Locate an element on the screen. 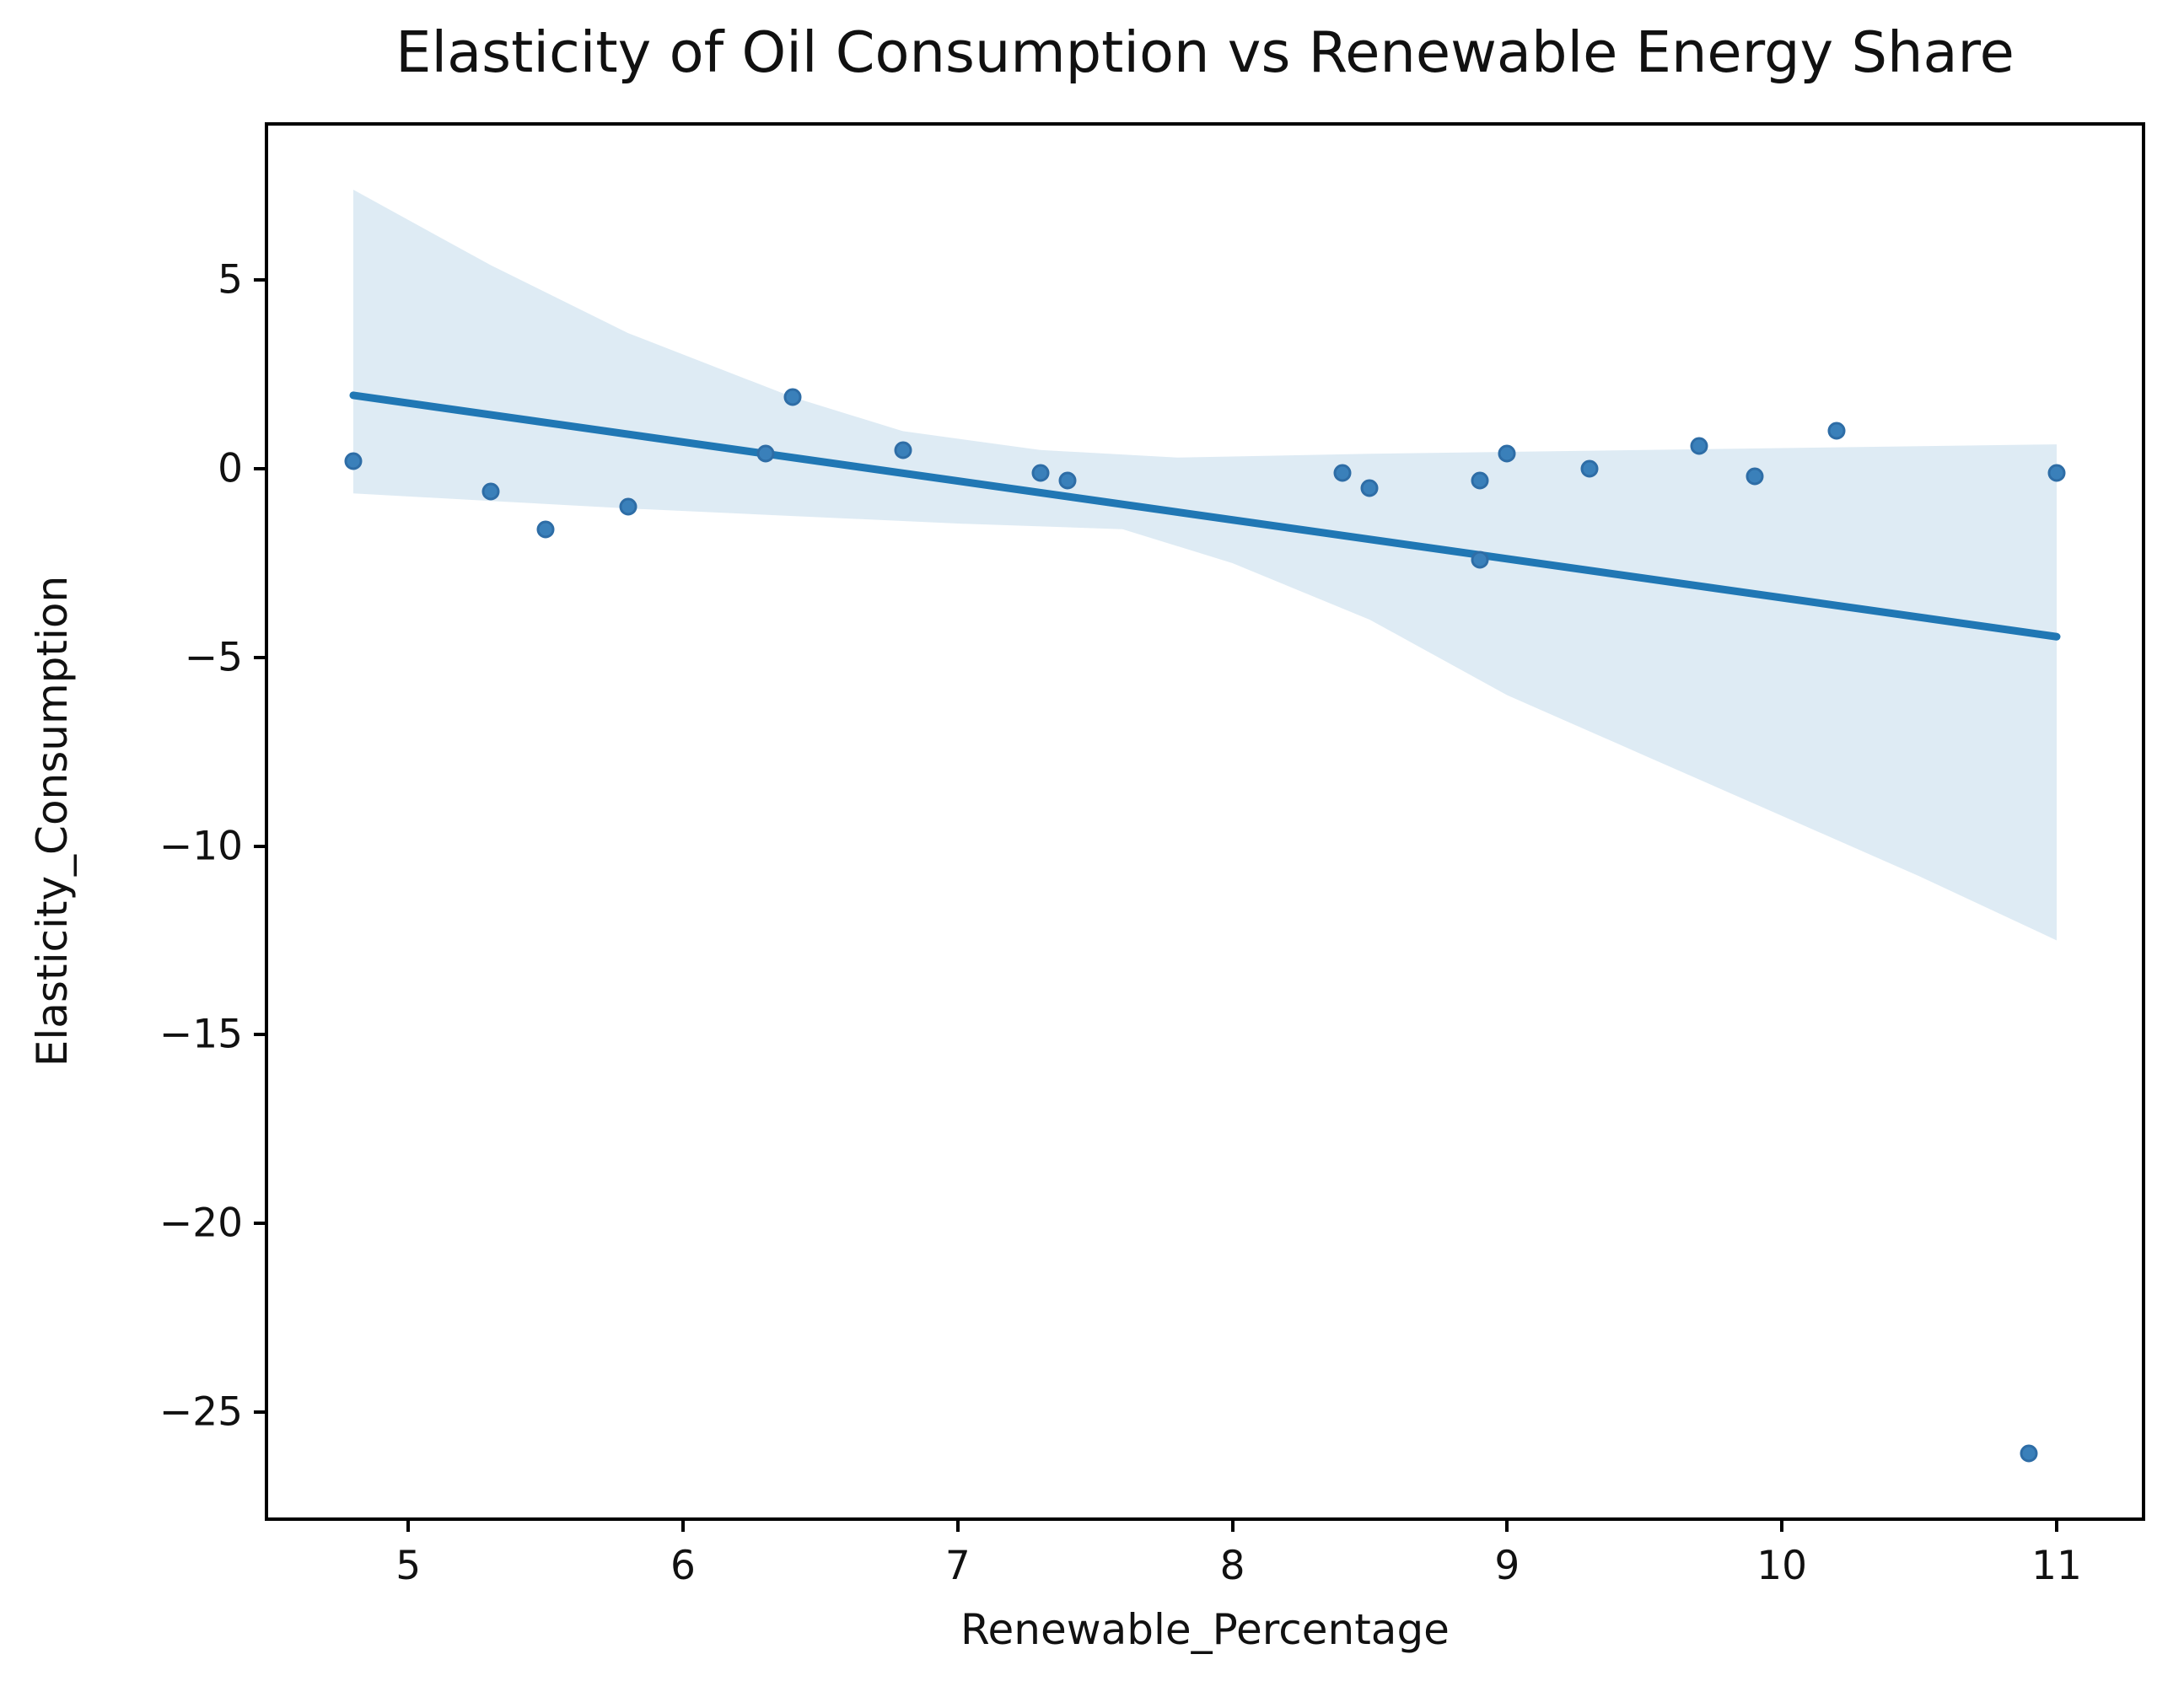 The height and width of the screenshot is (1708, 2184). y-tick-label: −5 is located at coordinates (214, 658).